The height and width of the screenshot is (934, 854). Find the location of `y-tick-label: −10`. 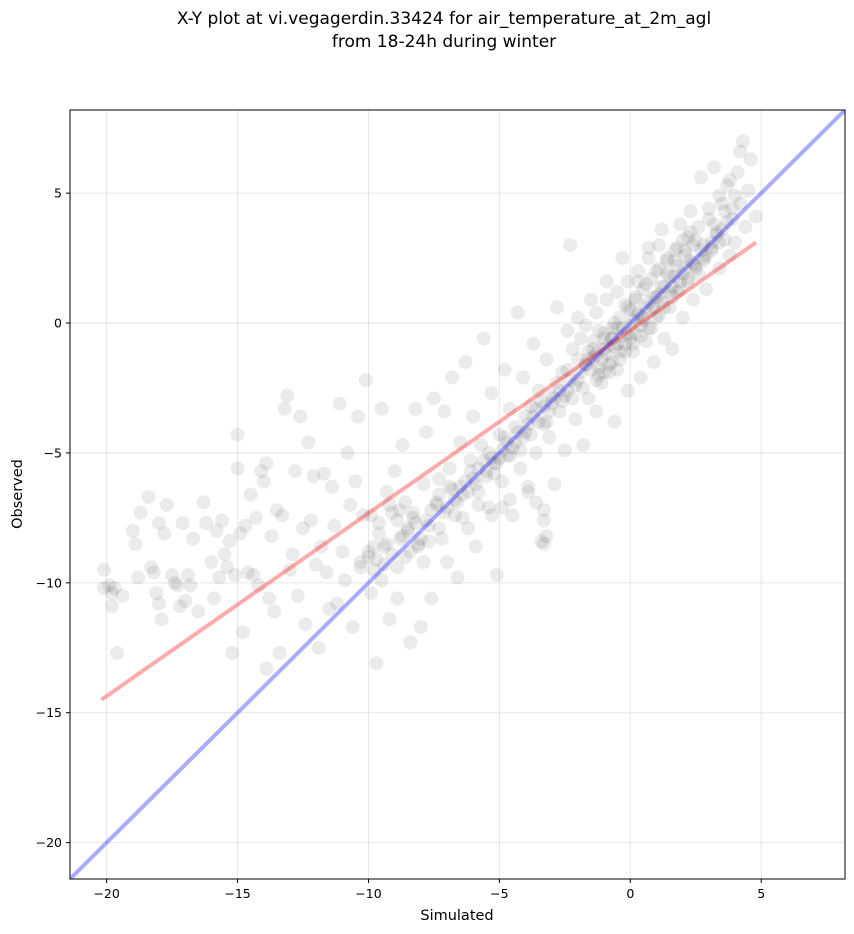

y-tick-label: −10 is located at coordinates (49, 582).